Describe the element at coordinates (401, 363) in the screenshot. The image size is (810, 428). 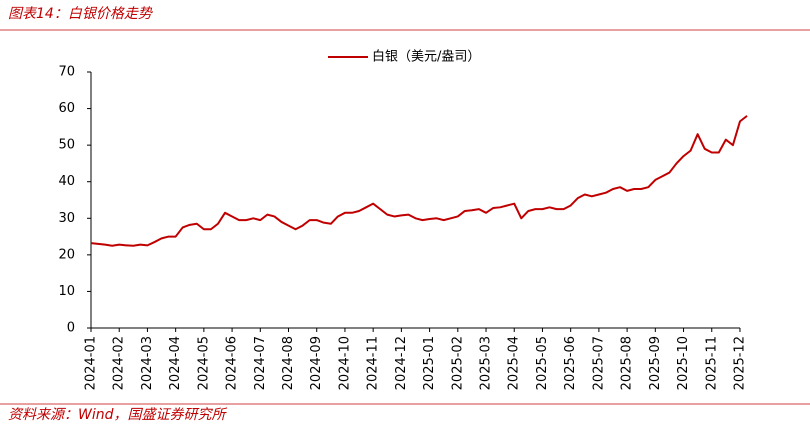
I see `x-tick-label: 2024-12` at that location.